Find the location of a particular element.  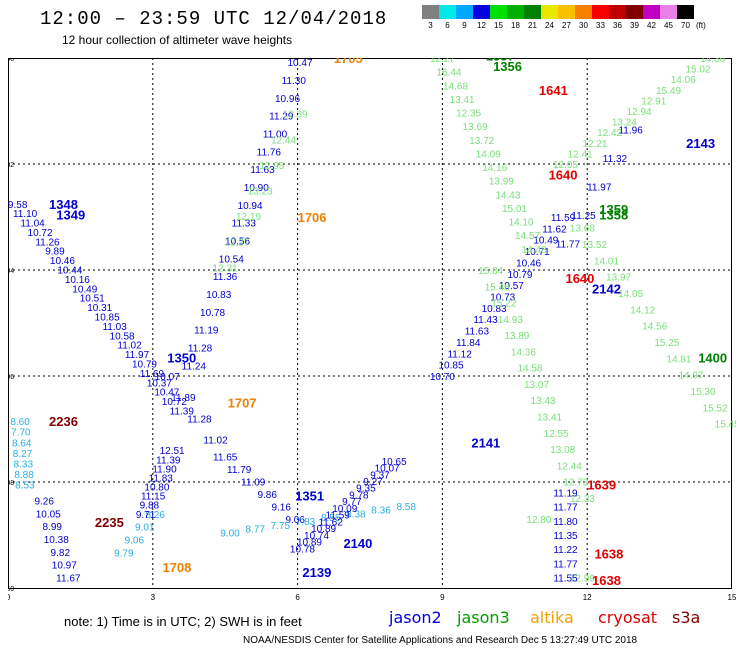

color-scale-label: 24 is located at coordinates (549, 25).